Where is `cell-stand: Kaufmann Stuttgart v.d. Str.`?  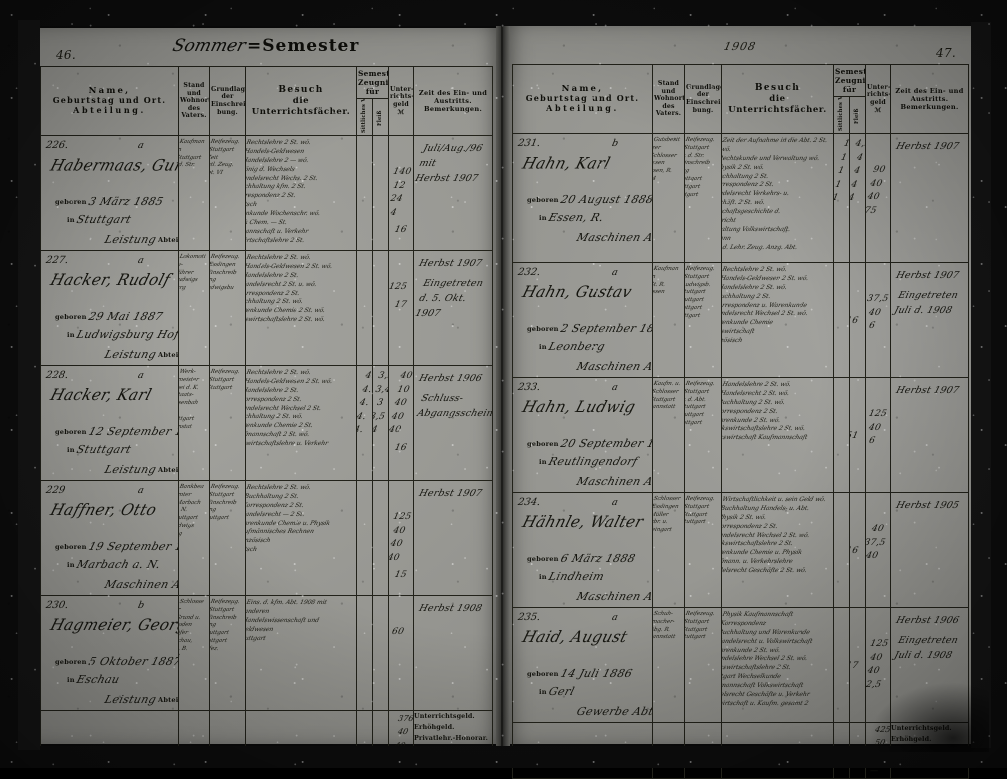 cell-stand: Kaufmann Stuttgart v.d. Str. is located at coordinates (194, 193).